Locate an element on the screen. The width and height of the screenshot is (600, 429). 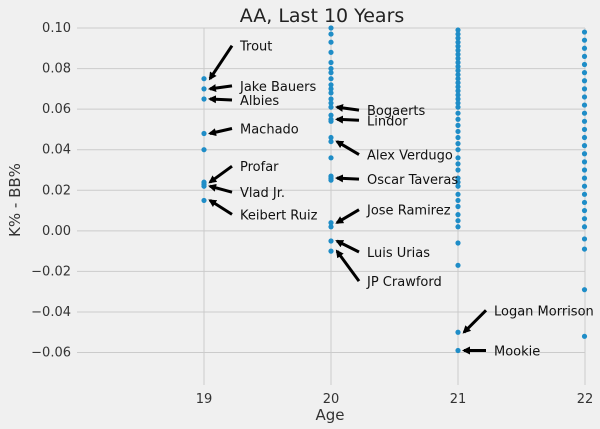
y-tick-label: 0.10 is located at coordinates (56, 28).